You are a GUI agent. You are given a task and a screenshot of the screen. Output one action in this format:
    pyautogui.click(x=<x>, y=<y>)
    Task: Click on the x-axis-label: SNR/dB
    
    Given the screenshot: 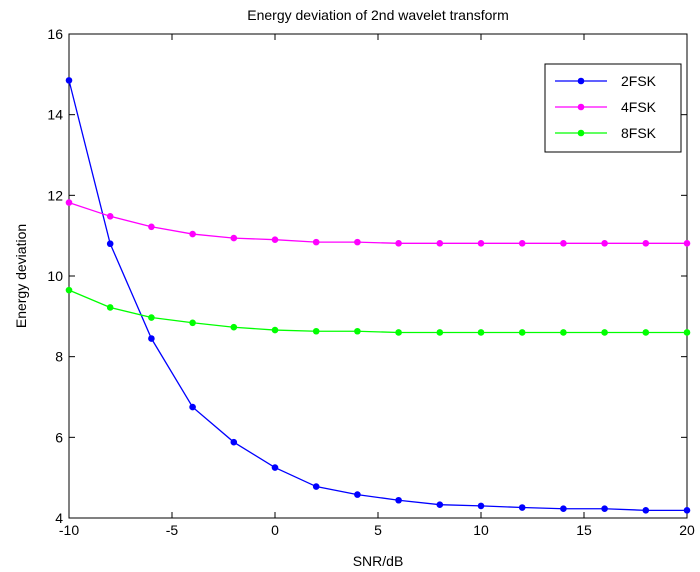 What is the action you would take?
    pyautogui.click(x=378, y=561)
    